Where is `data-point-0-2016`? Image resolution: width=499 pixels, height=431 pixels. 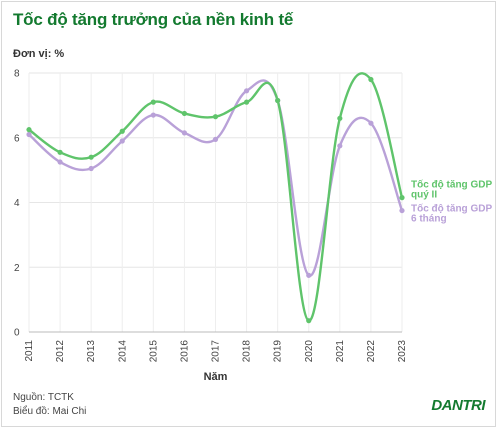 data-point-0-2016 is located at coordinates (184, 113).